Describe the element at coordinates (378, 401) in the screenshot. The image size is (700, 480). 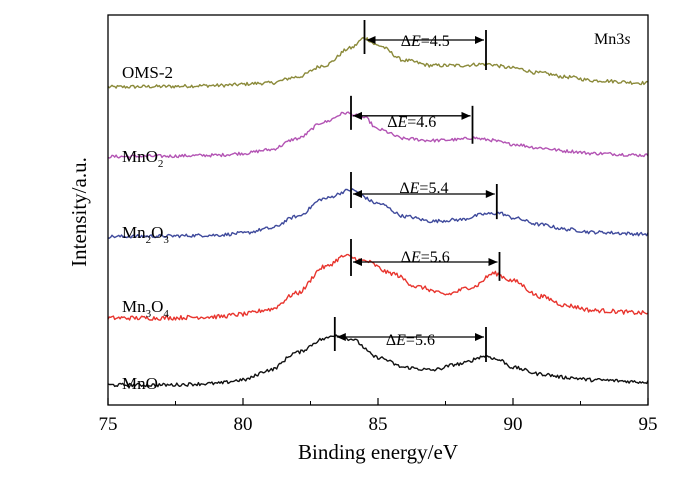
I see `x-tick-marks` at that location.